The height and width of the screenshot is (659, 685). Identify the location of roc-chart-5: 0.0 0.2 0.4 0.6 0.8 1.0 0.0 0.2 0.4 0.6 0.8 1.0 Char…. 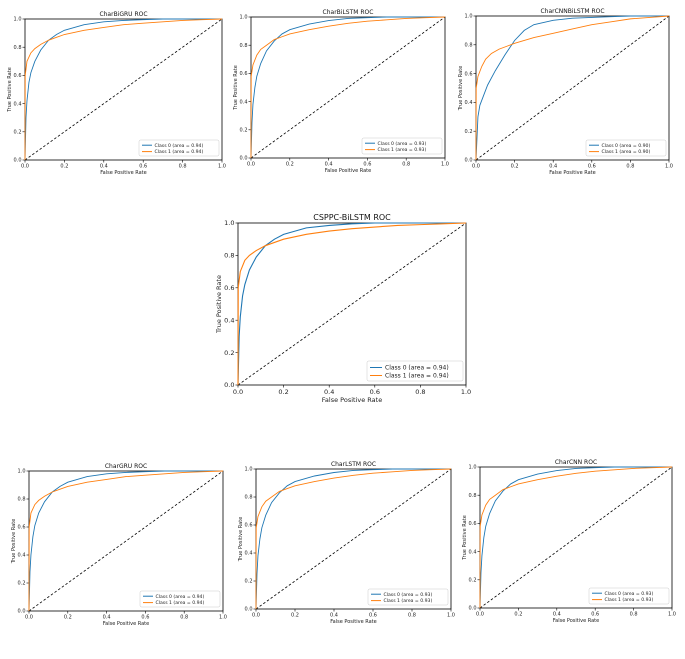
(119, 545).